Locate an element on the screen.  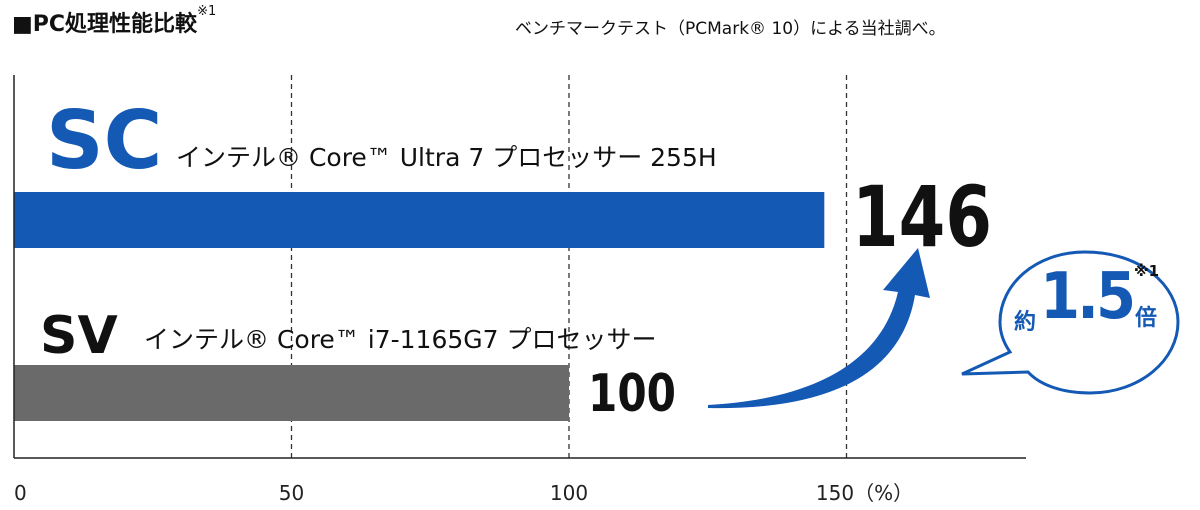
arrow-up-icon is located at coordinates (819, 328).